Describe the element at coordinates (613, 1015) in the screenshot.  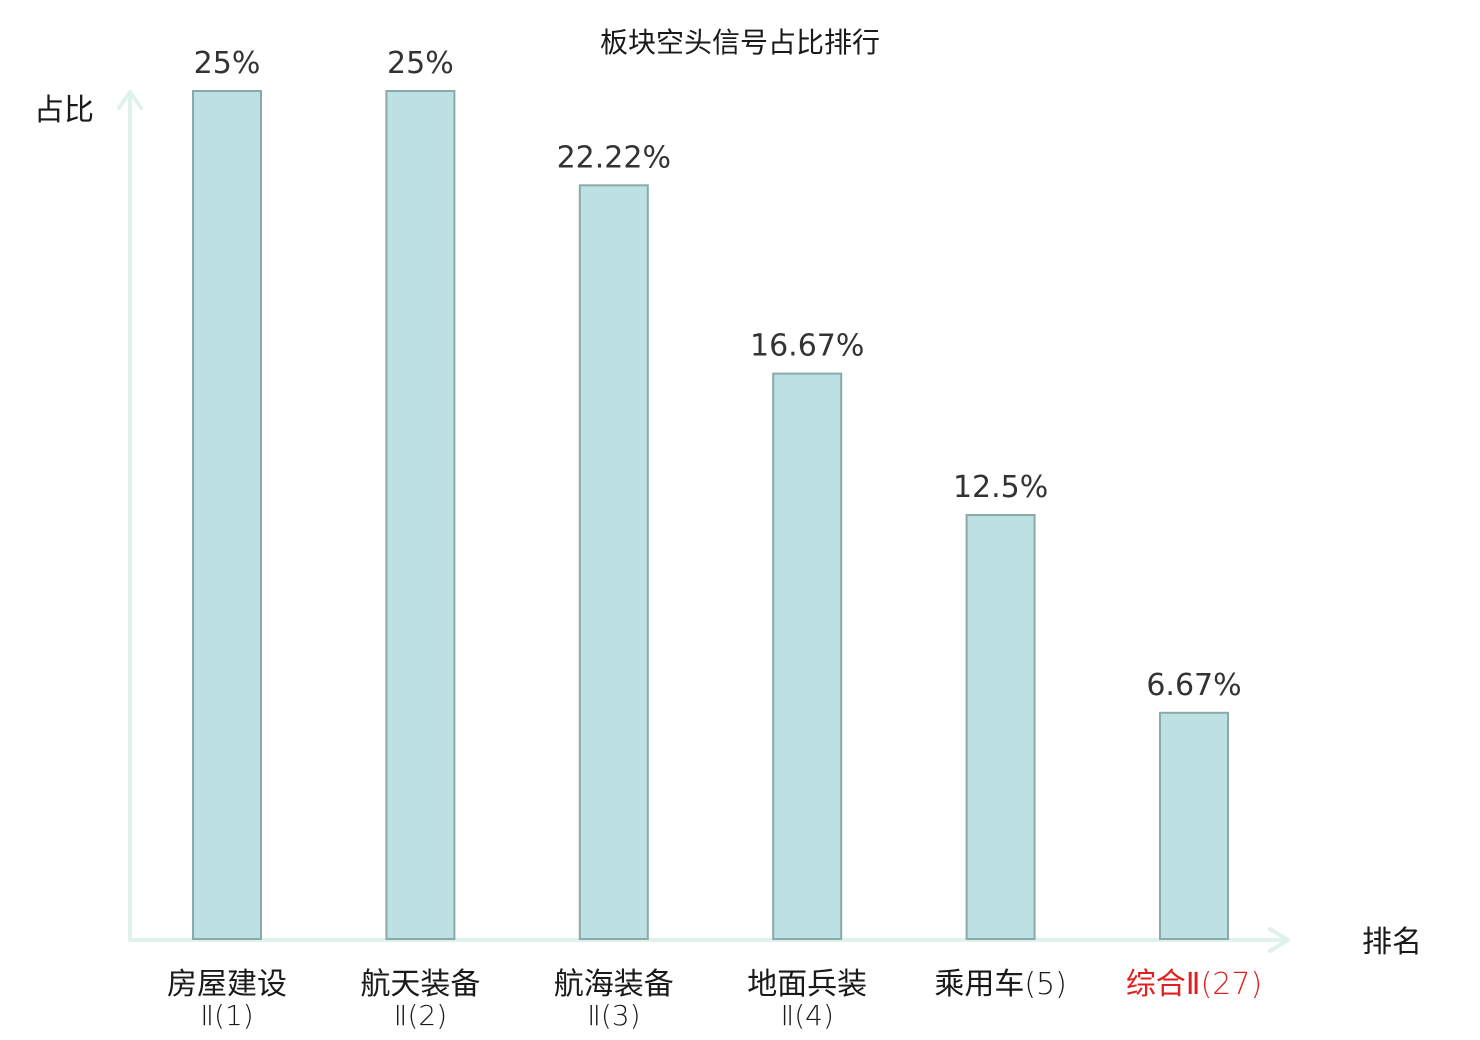
I see `category-sublabel-3: Ⅱ(3)` at that location.